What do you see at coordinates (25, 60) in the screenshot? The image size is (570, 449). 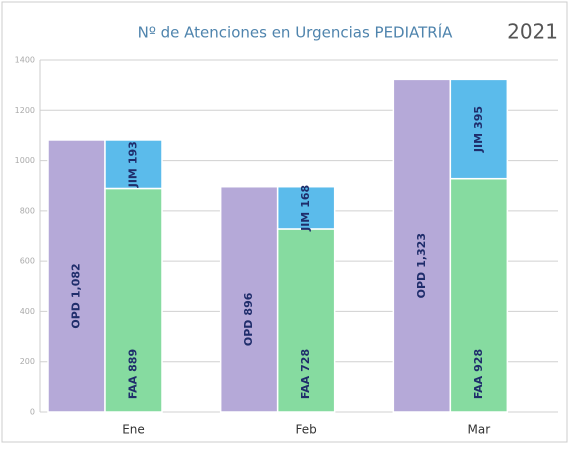 I see `y-tick-label: 1400` at bounding box center [25, 60].